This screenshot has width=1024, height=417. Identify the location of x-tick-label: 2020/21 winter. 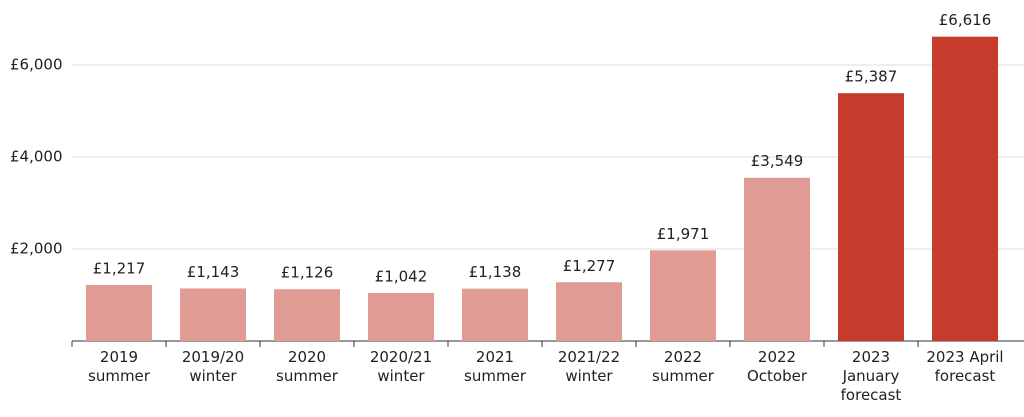
(401, 366).